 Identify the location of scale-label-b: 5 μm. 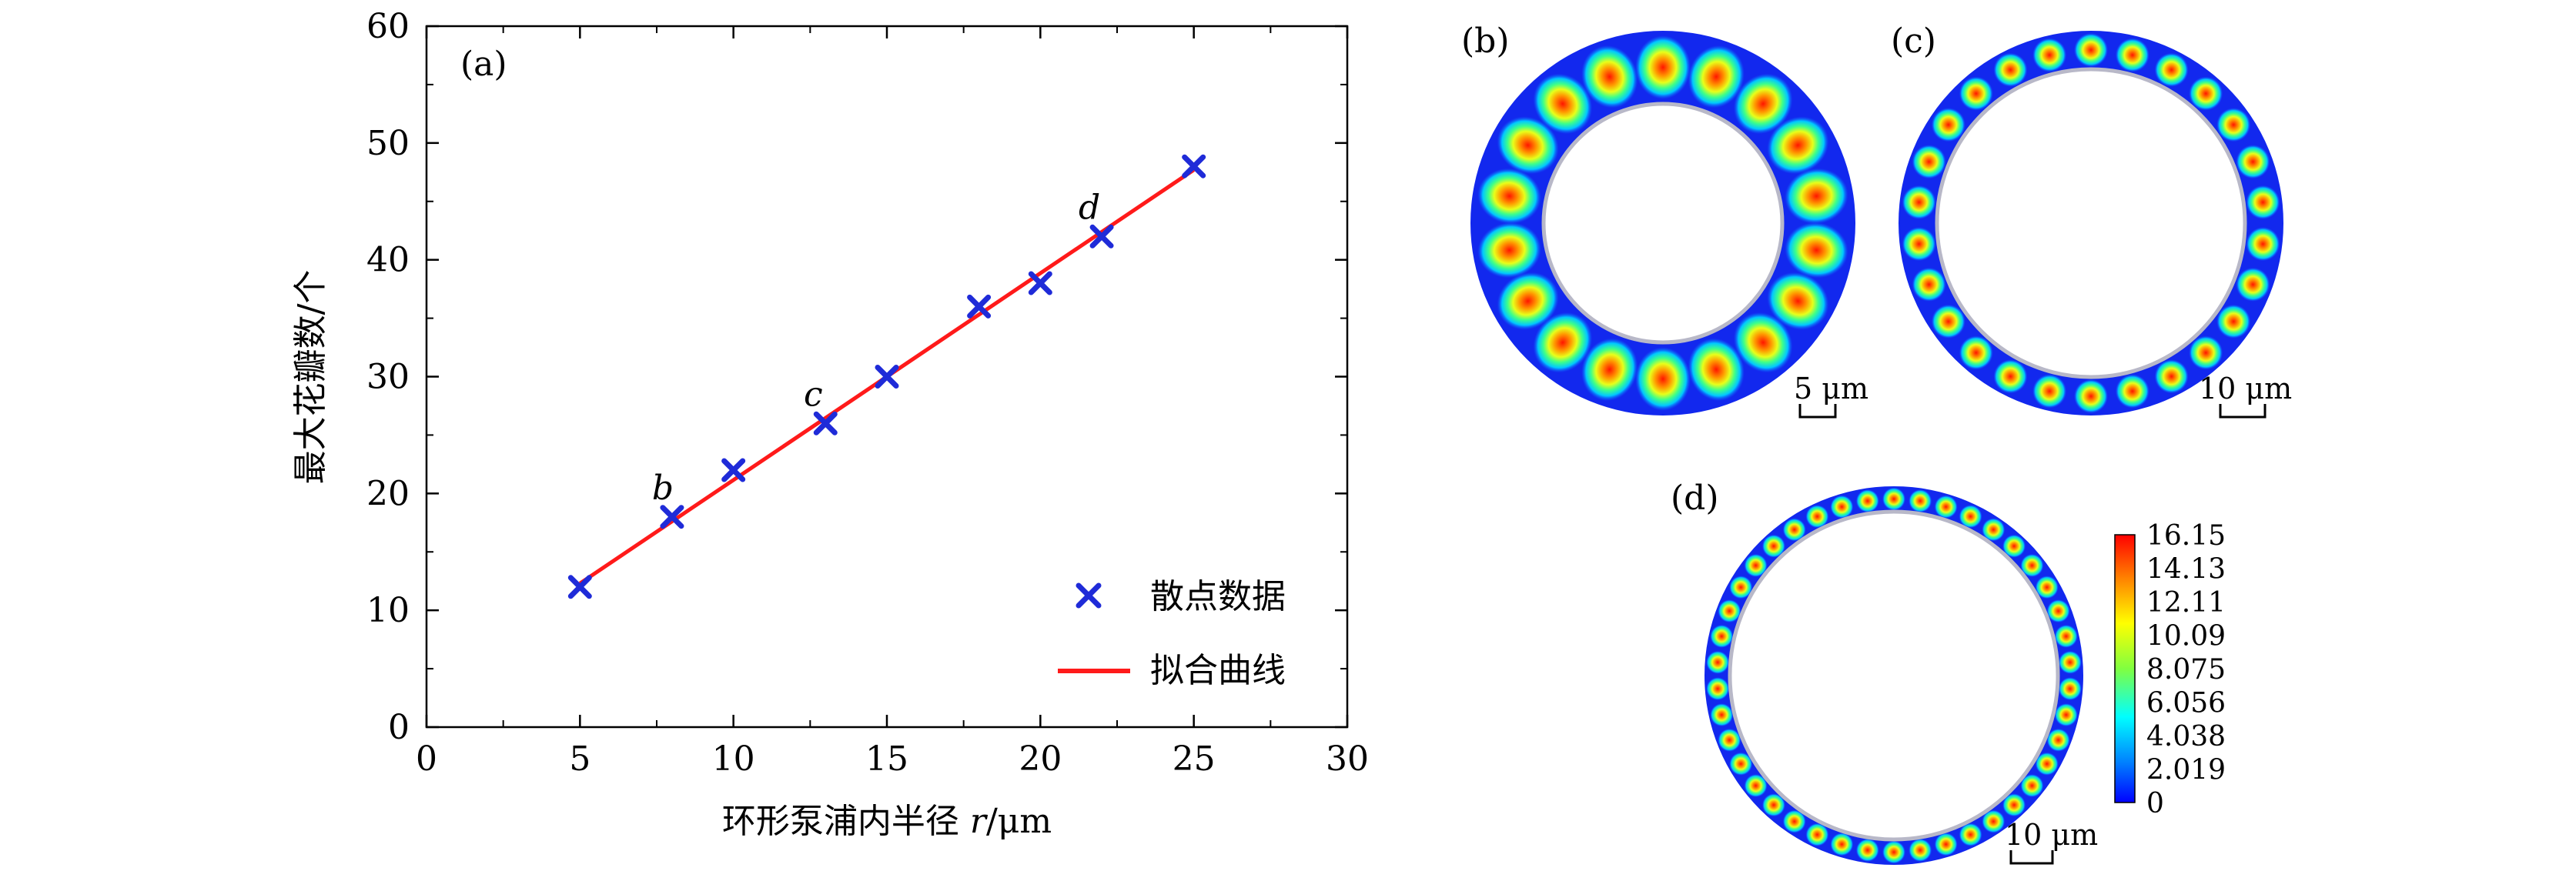
(1831, 388).